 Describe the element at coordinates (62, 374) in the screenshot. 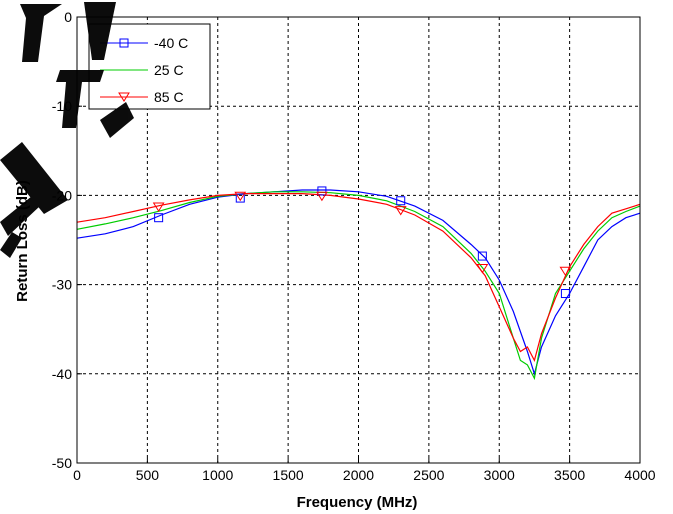

I see `y-tick-label: -40` at that location.